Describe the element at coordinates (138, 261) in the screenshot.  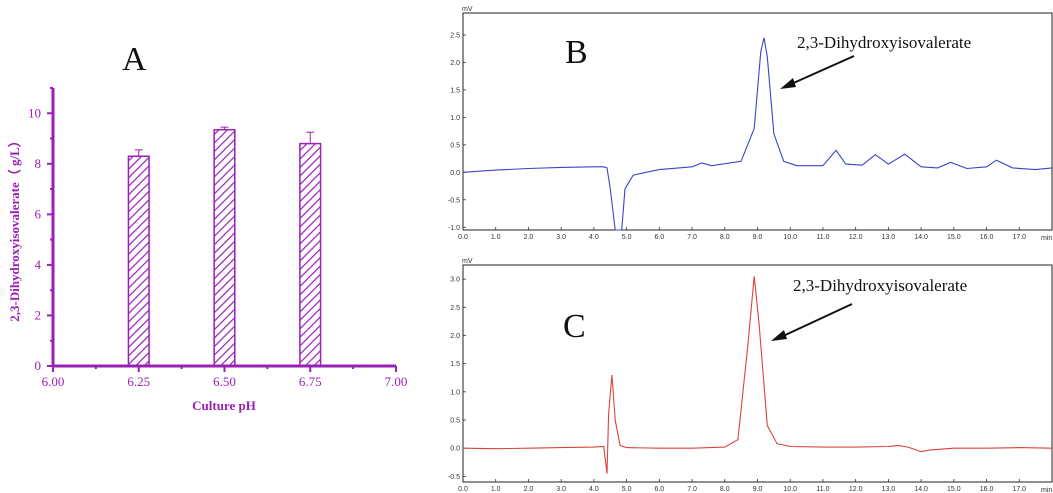
I see `bar-ph-6.25` at that location.